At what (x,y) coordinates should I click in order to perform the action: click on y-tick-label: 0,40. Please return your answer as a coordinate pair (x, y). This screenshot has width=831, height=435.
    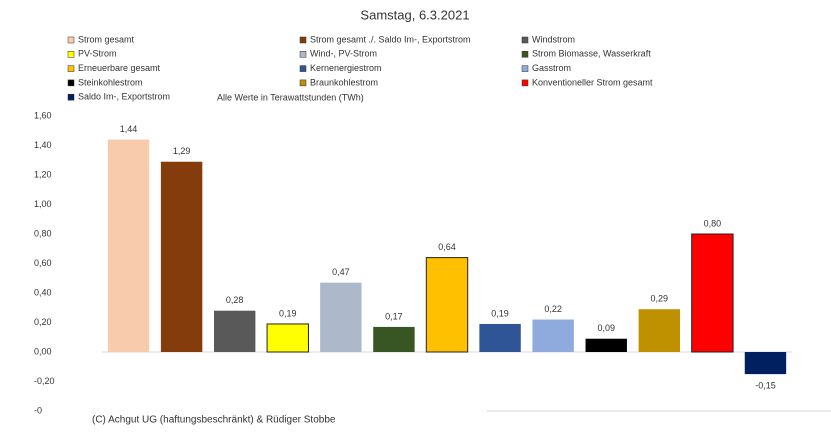
    Looking at the image, I should click on (43, 292).